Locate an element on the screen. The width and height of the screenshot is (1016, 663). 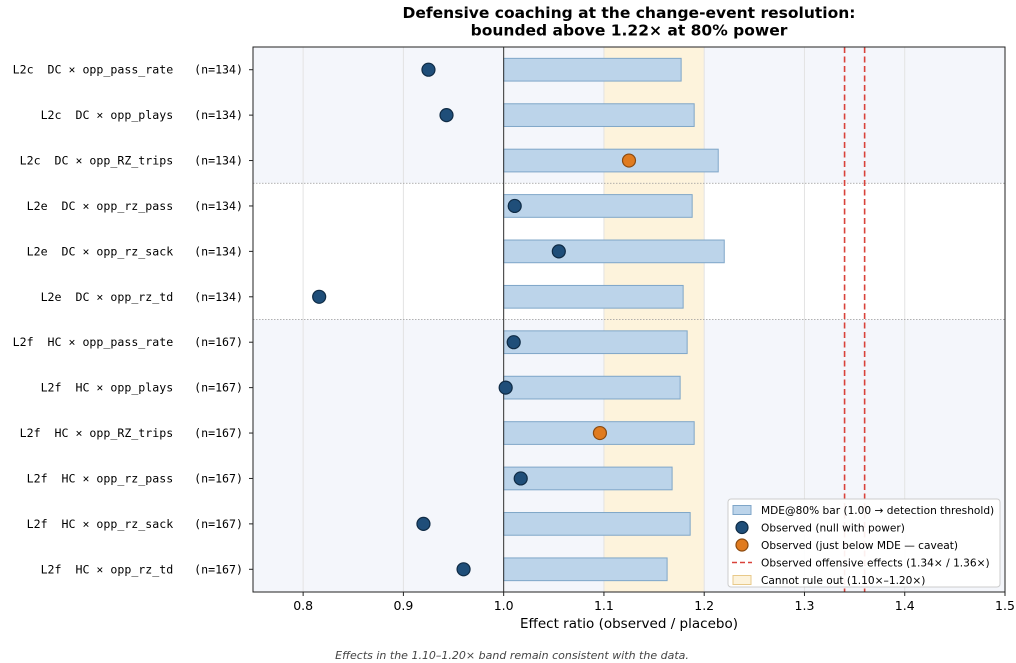
row-label: L2e DC × opp_rz_td (n=134) is located at coordinates (142, 297).